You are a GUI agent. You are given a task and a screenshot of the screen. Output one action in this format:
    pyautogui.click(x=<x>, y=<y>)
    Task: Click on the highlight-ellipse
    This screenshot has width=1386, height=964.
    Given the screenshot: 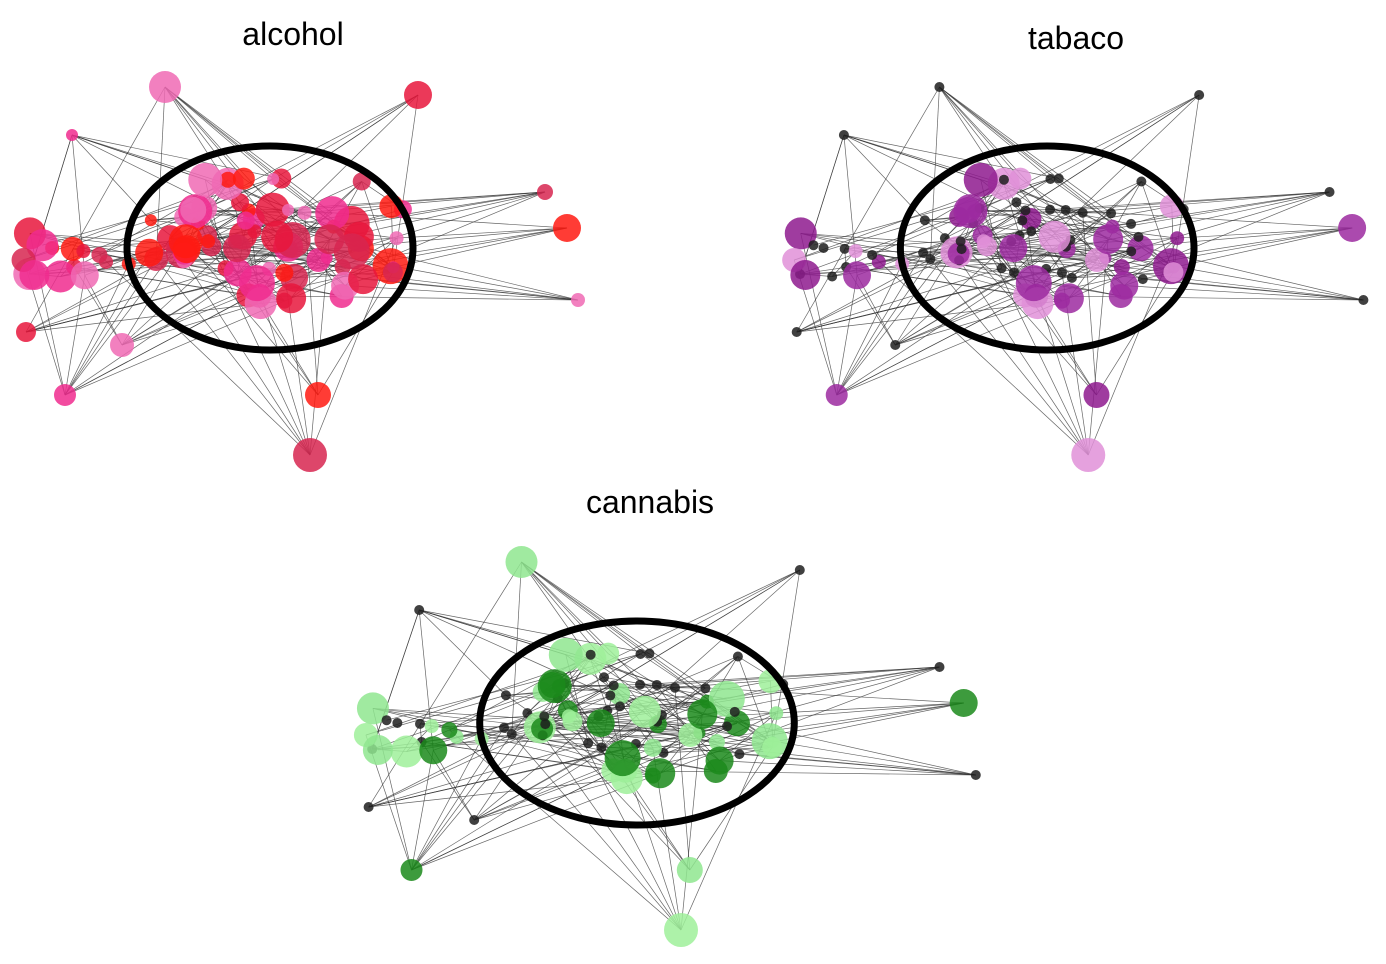 What is the action you would take?
    pyautogui.click(x=270, y=248)
    